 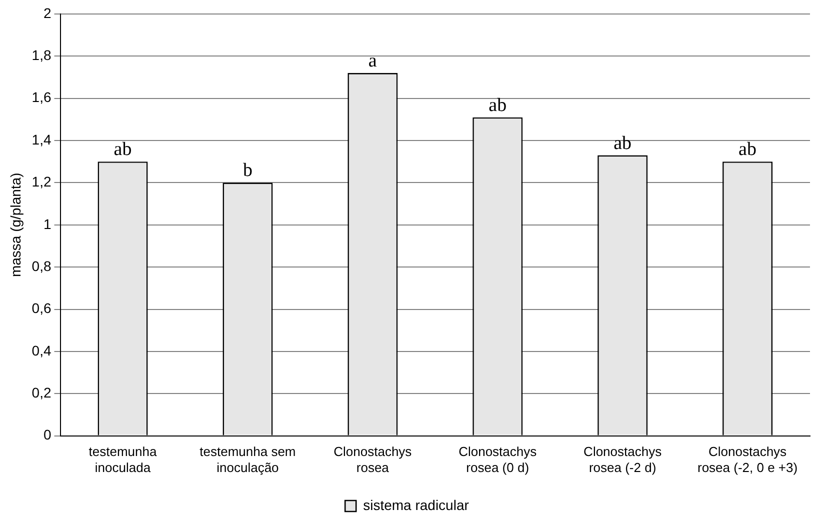 What do you see at coordinates (623, 459) in the screenshot?
I see `x-tick-label: Clonostachys rosea (-2 d)` at bounding box center [623, 459].